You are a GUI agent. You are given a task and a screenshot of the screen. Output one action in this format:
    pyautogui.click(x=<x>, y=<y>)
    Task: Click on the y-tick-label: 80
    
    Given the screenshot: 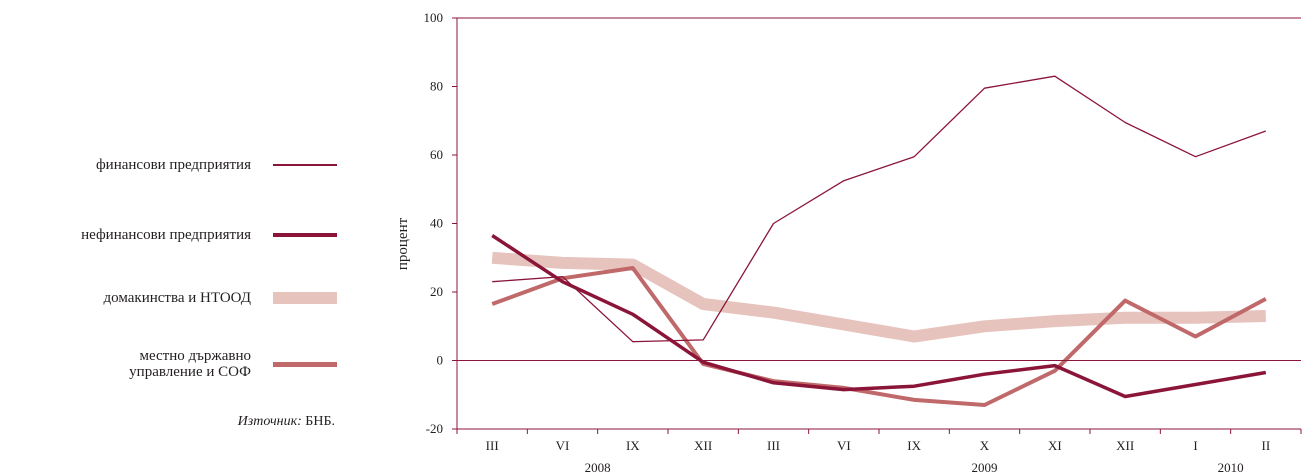 What is the action you would take?
    pyautogui.click(x=436, y=86)
    